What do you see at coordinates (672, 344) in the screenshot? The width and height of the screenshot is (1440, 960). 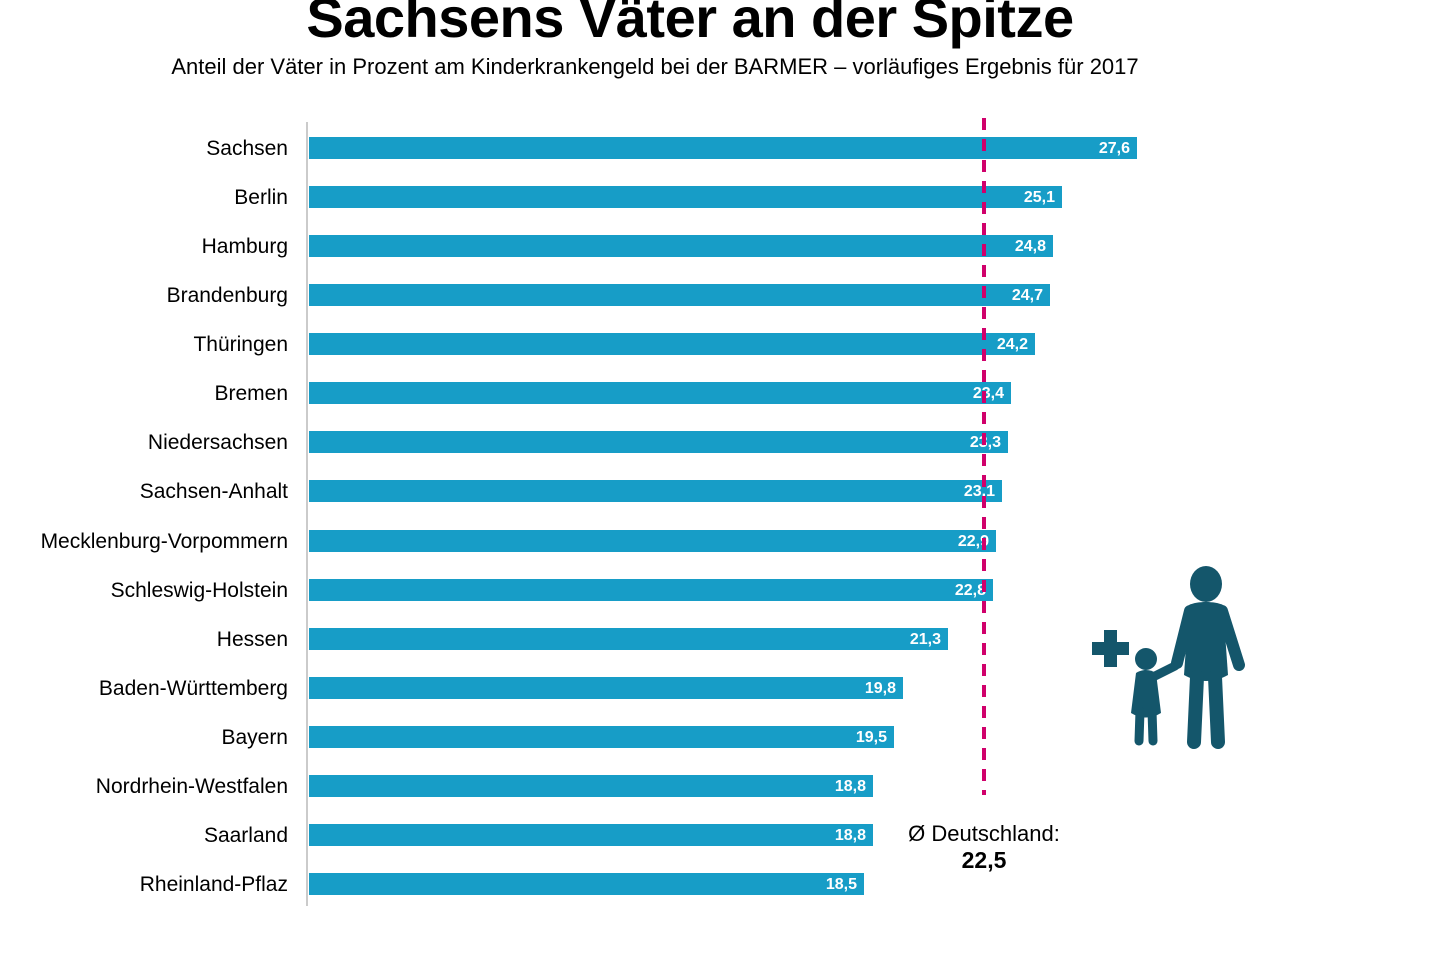 I see `value-bar: 24,2` at bounding box center [672, 344].